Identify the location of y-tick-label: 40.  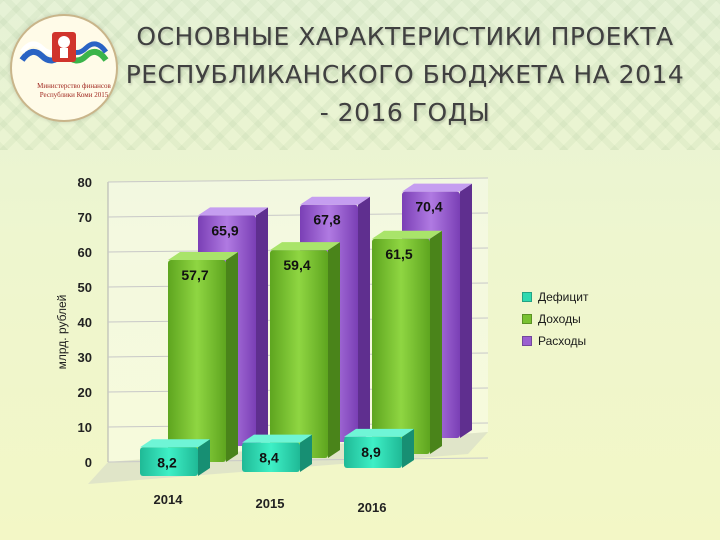
(85, 322).